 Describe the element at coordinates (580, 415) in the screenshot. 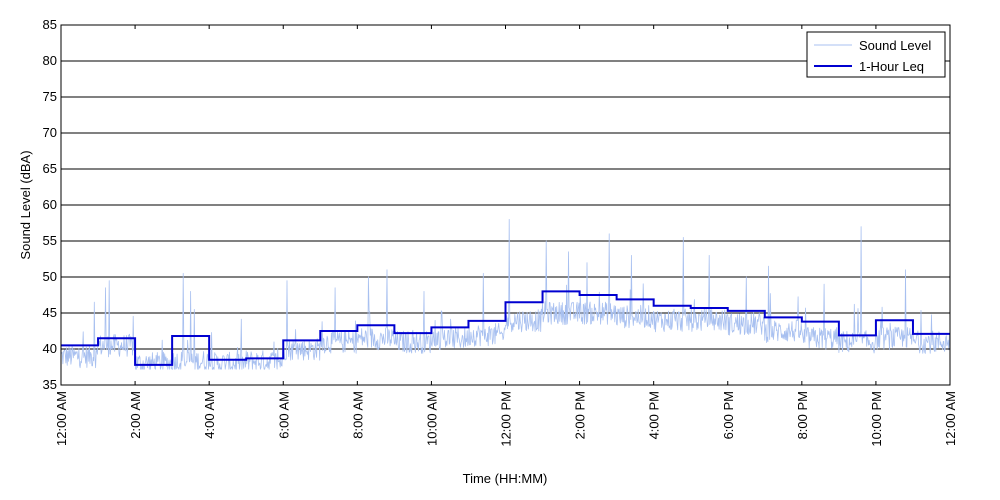

I see `x-tick-label-7: 2:00 PM` at that location.